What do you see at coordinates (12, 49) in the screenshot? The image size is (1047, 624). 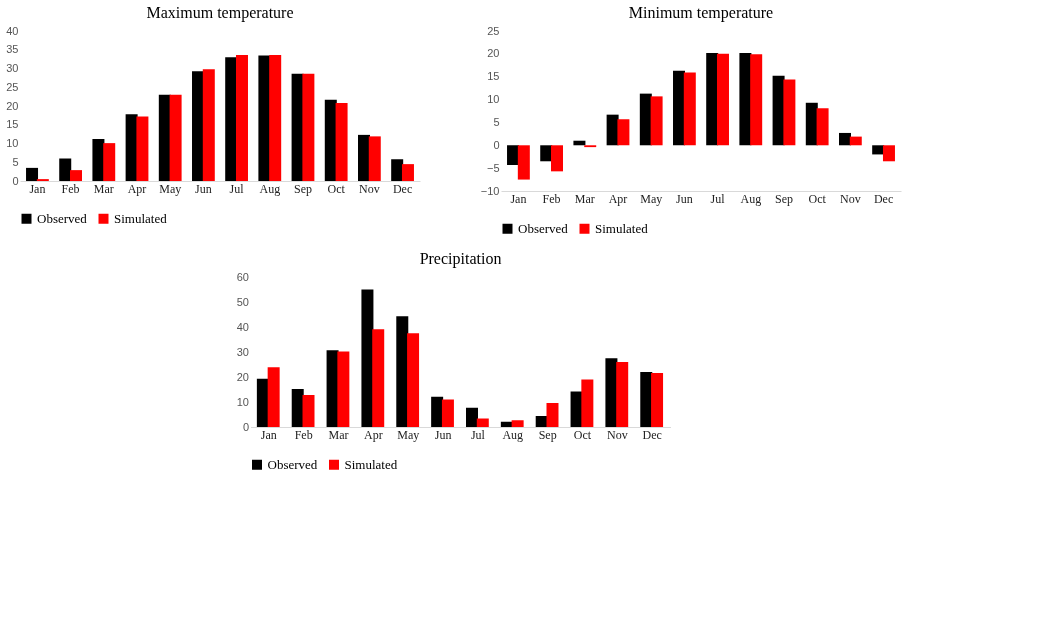 I see `y-tick-label: 35` at bounding box center [12, 49].